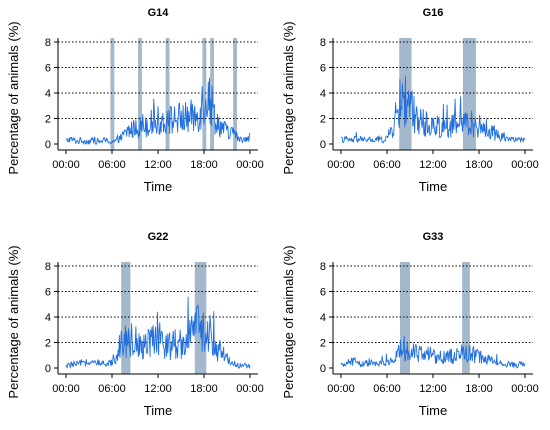 This screenshot has width=550, height=430. I want to click on panel-title: G14, so click(159, 13).